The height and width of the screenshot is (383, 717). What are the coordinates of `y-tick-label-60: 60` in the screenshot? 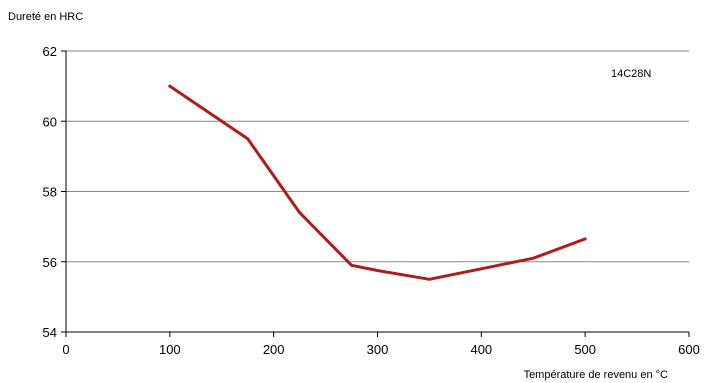 It's located at (50, 121).